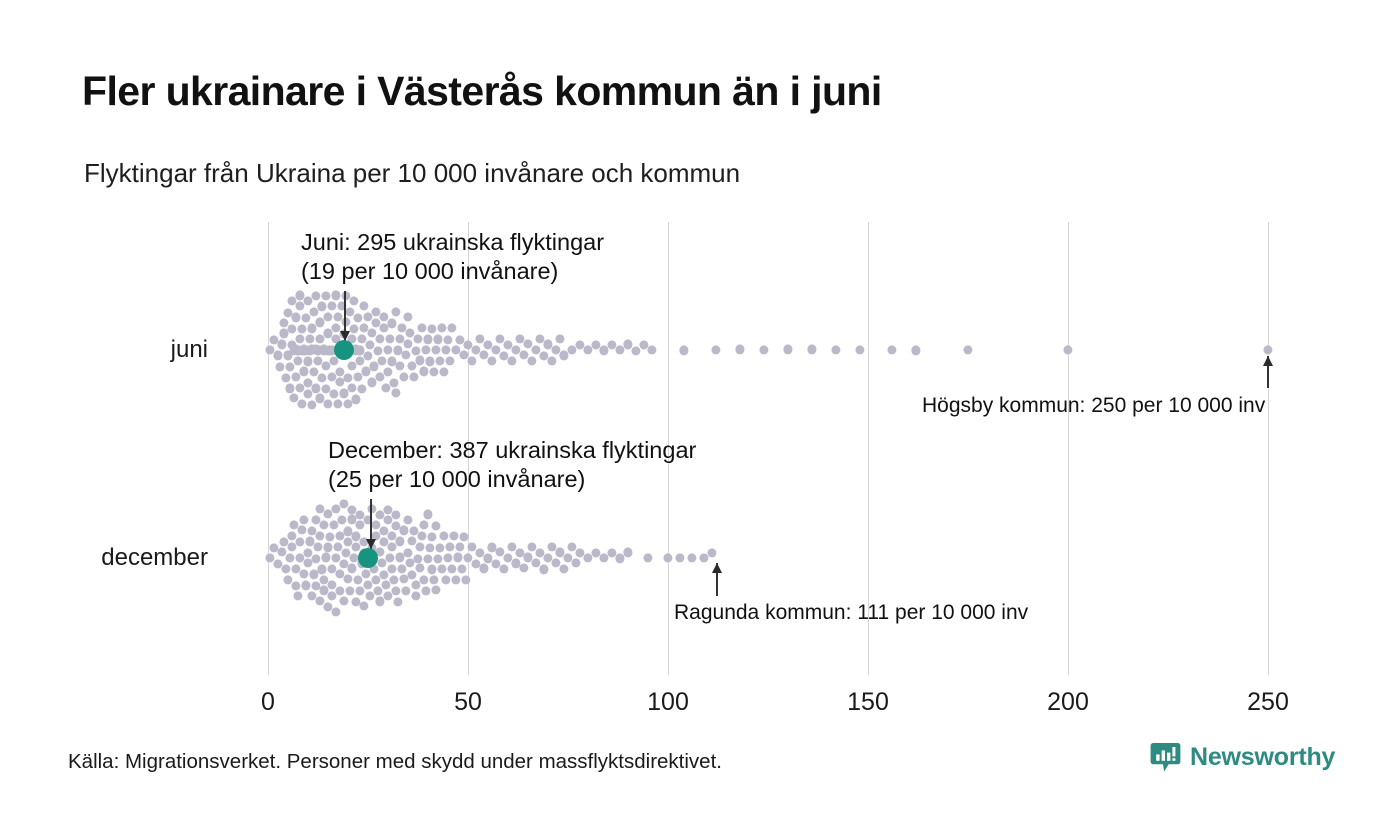 Image resolution: width=1400 pixels, height=840 pixels. I want to click on brand-name: Newsworthy, so click(1263, 757).